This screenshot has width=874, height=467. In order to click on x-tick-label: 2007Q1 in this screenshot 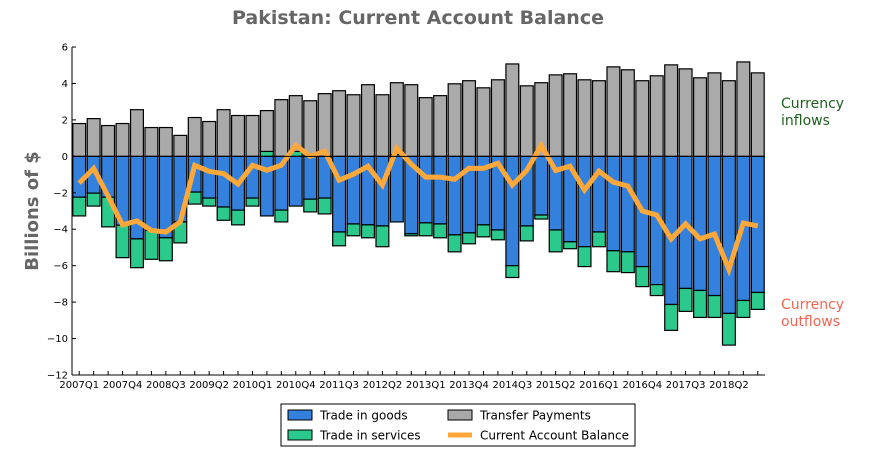, I will do `click(79, 385)`.